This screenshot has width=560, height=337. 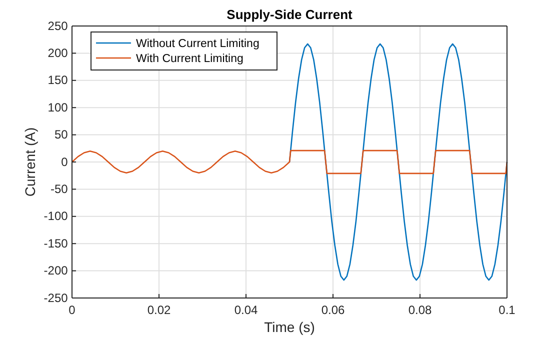 What do you see at coordinates (56, 271) in the screenshot?
I see `y-tick-label: -200` at bounding box center [56, 271].